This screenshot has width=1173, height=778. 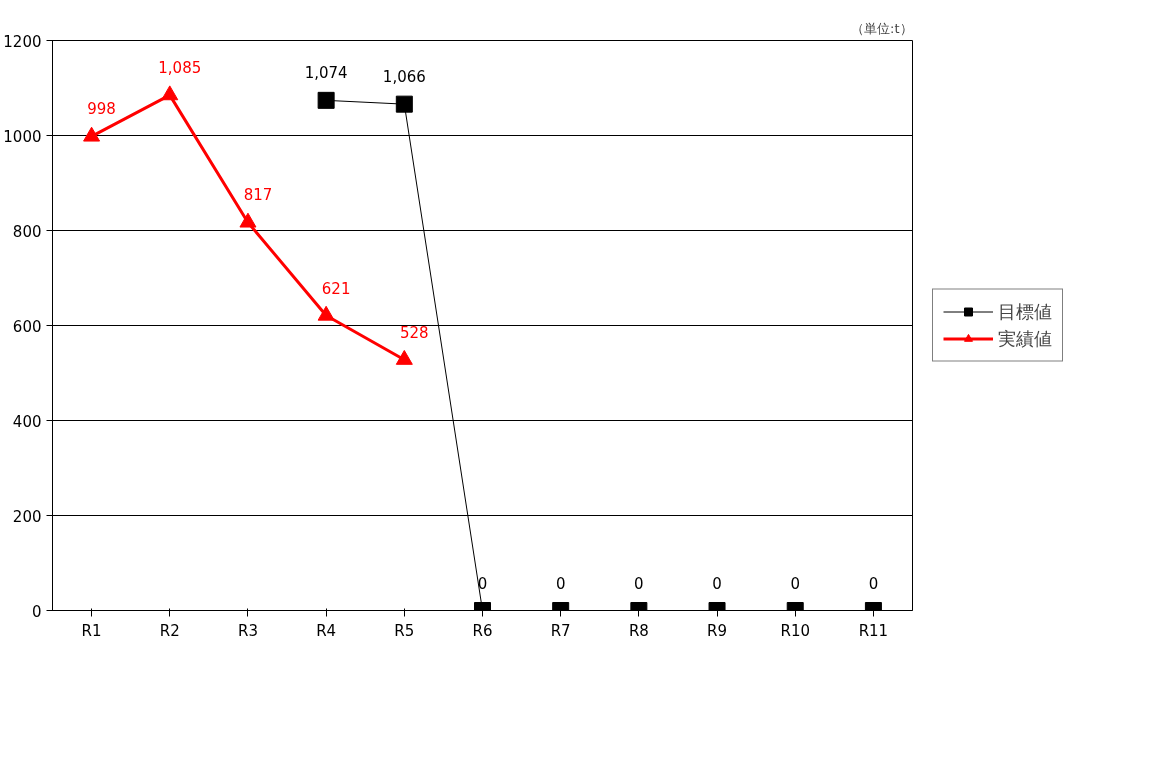 What do you see at coordinates (717, 630) in the screenshot?
I see `x-tick-label: R9` at bounding box center [717, 630].